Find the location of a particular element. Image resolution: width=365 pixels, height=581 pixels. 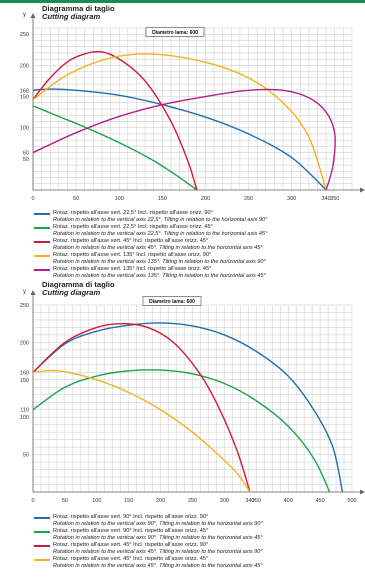

x-tick-label: 400 is located at coordinates (288, 501).